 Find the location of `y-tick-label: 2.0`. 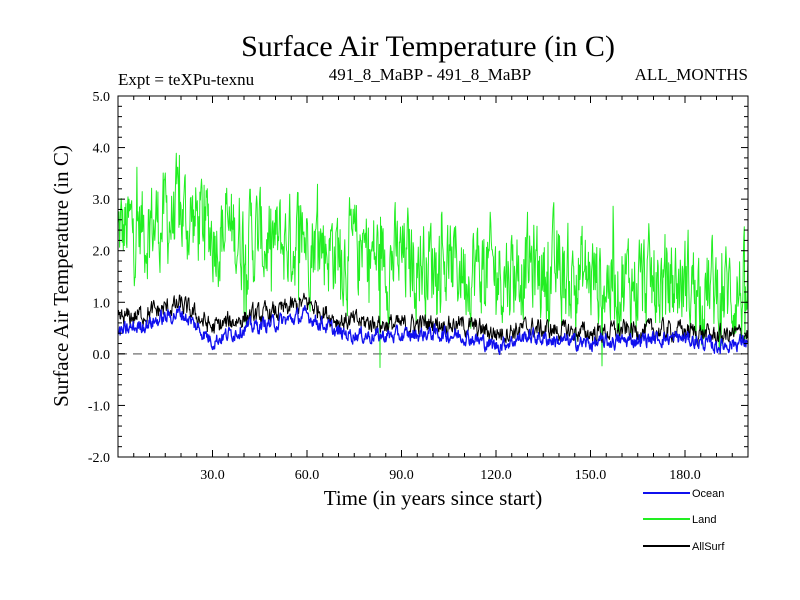

y-tick-label: 2.0 is located at coordinates (102, 252).